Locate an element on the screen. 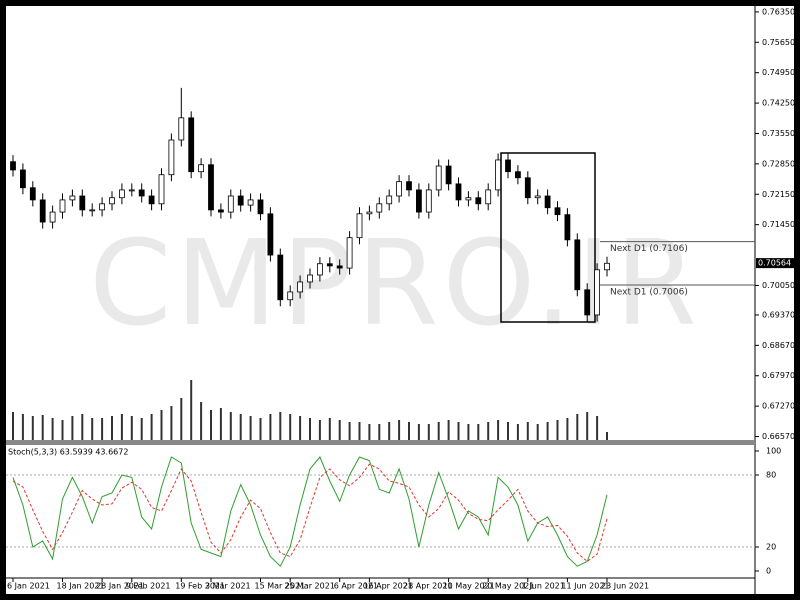 This screenshot has height=600, width=800. x-tick-label: 1 Jun 2021 is located at coordinates (543, 586).